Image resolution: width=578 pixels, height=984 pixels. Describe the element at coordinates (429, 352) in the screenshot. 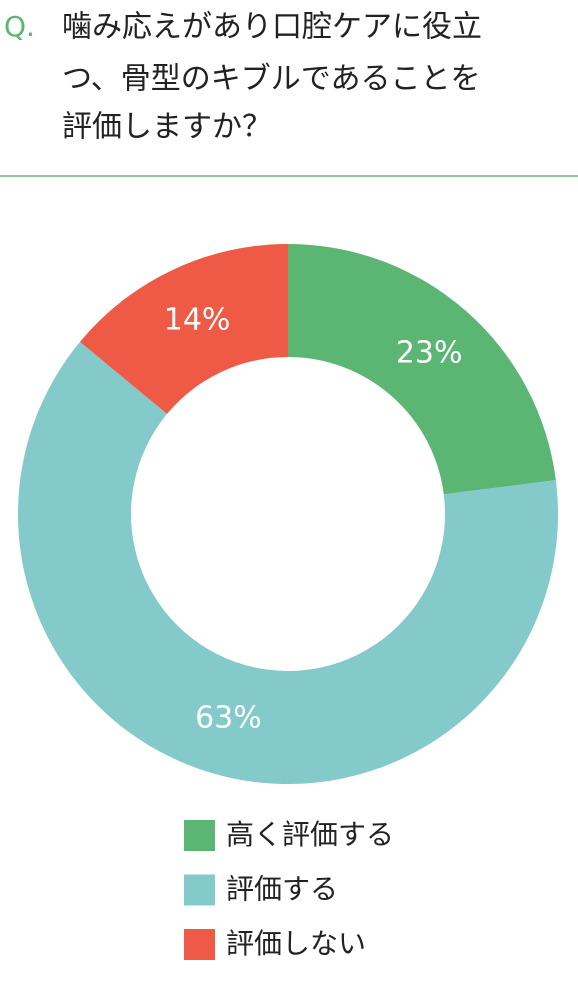

I see `data-label: 23%` at that location.